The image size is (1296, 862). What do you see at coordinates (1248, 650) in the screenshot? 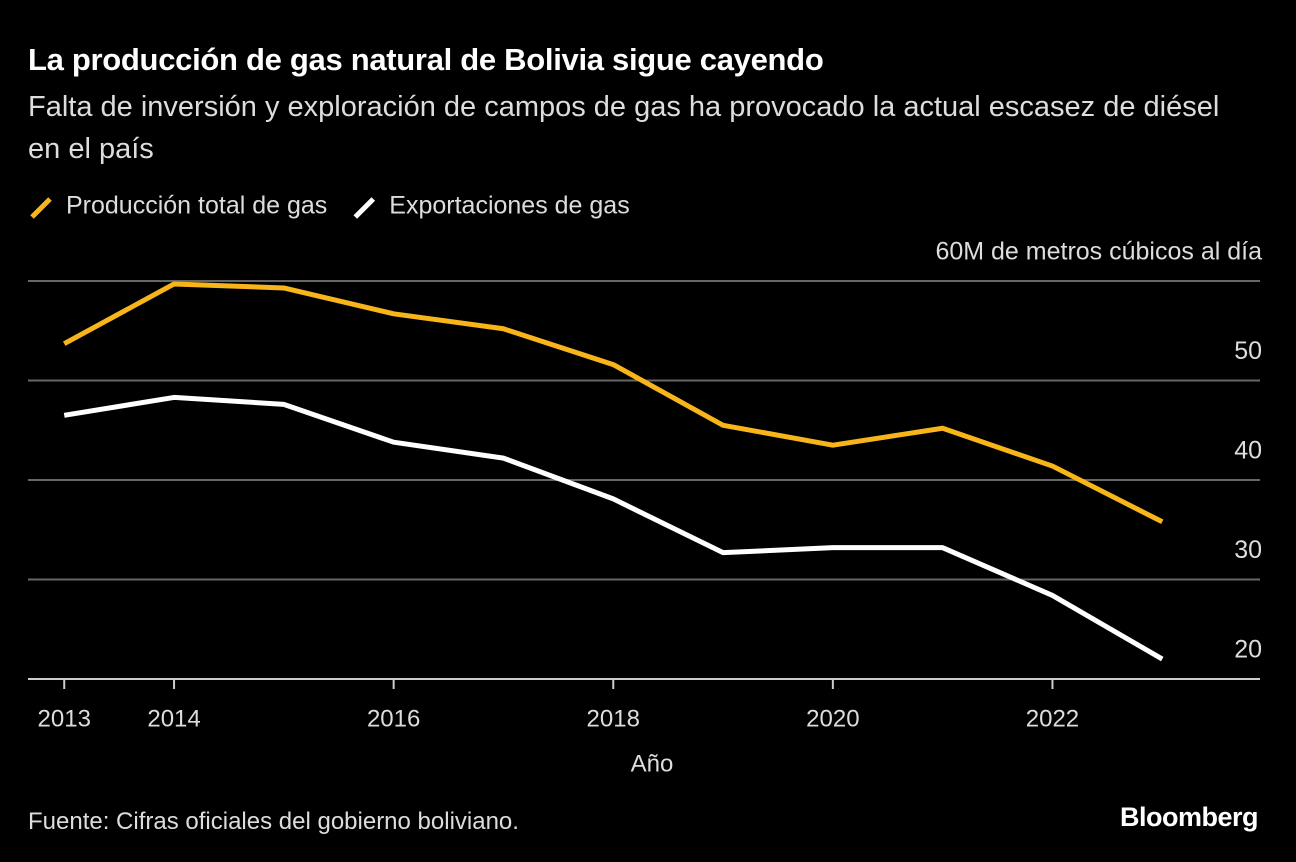
I see `y-tick-label: 20` at bounding box center [1248, 650].